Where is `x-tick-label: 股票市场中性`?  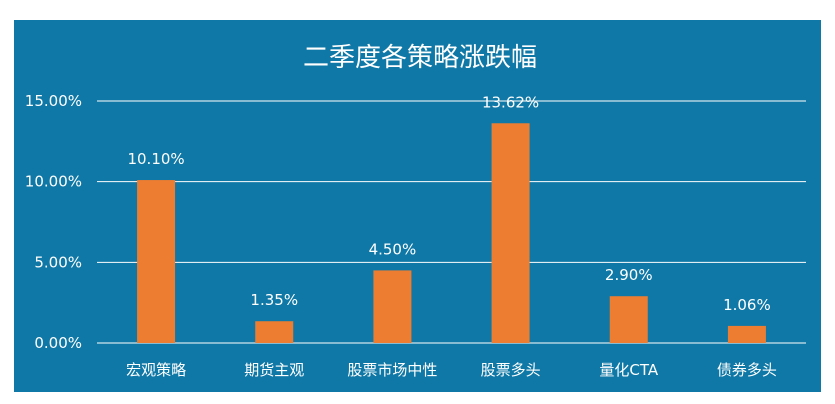 x-tick-label: 股票市场中性 is located at coordinates (392, 370).